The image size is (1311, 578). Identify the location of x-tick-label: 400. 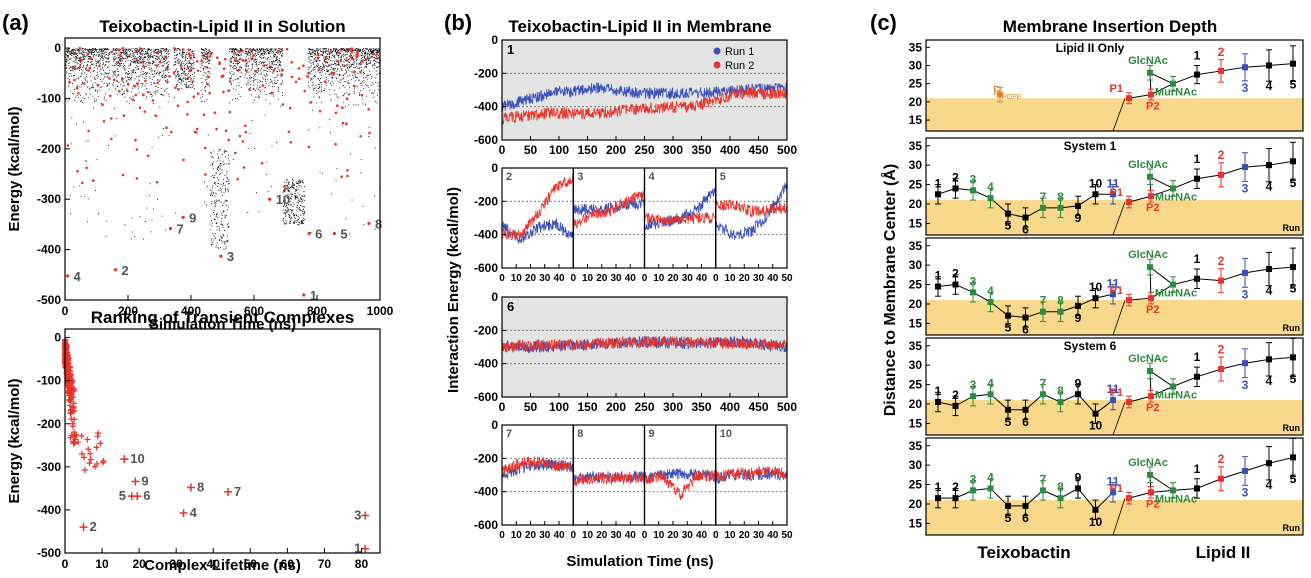
(730, 150).